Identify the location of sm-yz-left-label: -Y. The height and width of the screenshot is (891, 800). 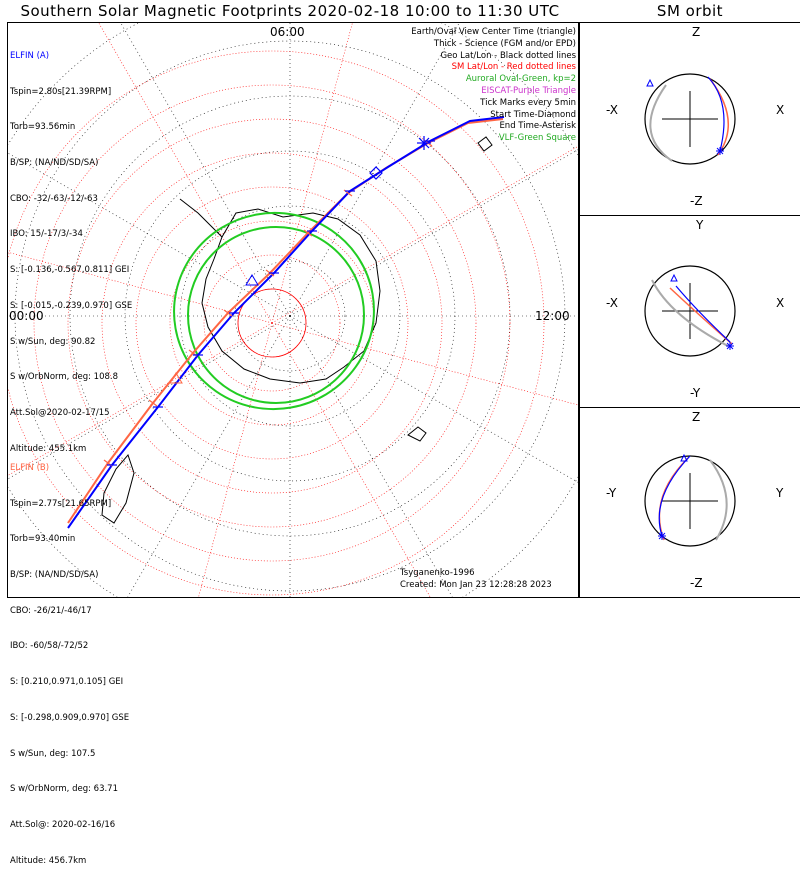
(611, 493).